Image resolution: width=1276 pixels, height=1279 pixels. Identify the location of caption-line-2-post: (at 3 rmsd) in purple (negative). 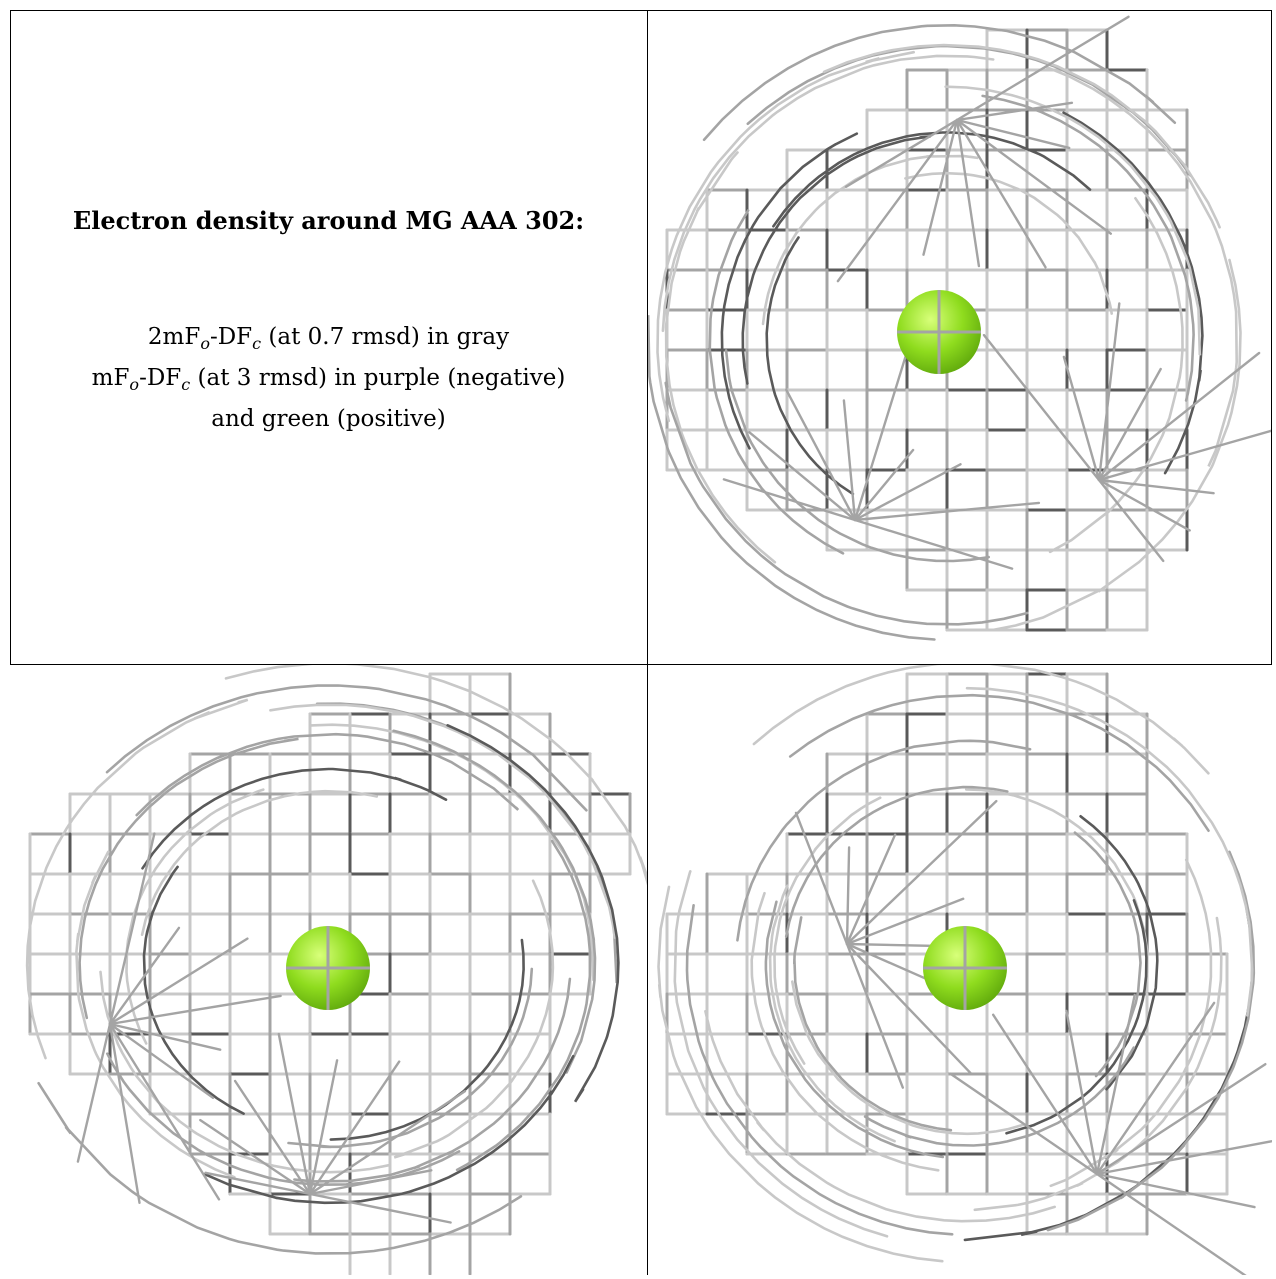
(378, 378).